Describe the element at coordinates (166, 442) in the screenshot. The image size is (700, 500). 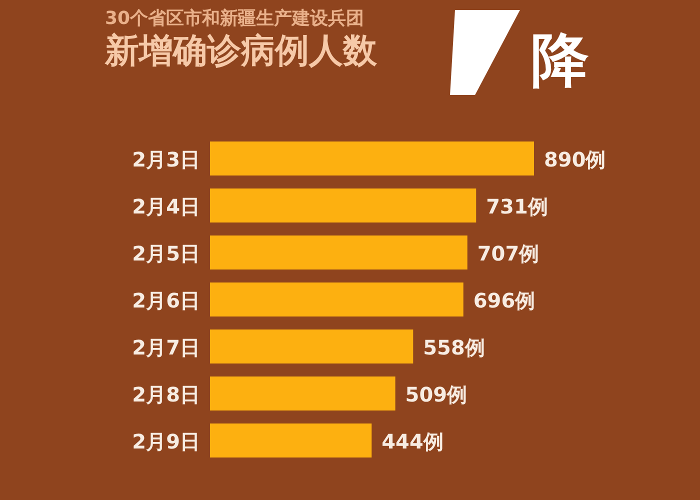
I see `y-tick-label: 2月9日` at that location.